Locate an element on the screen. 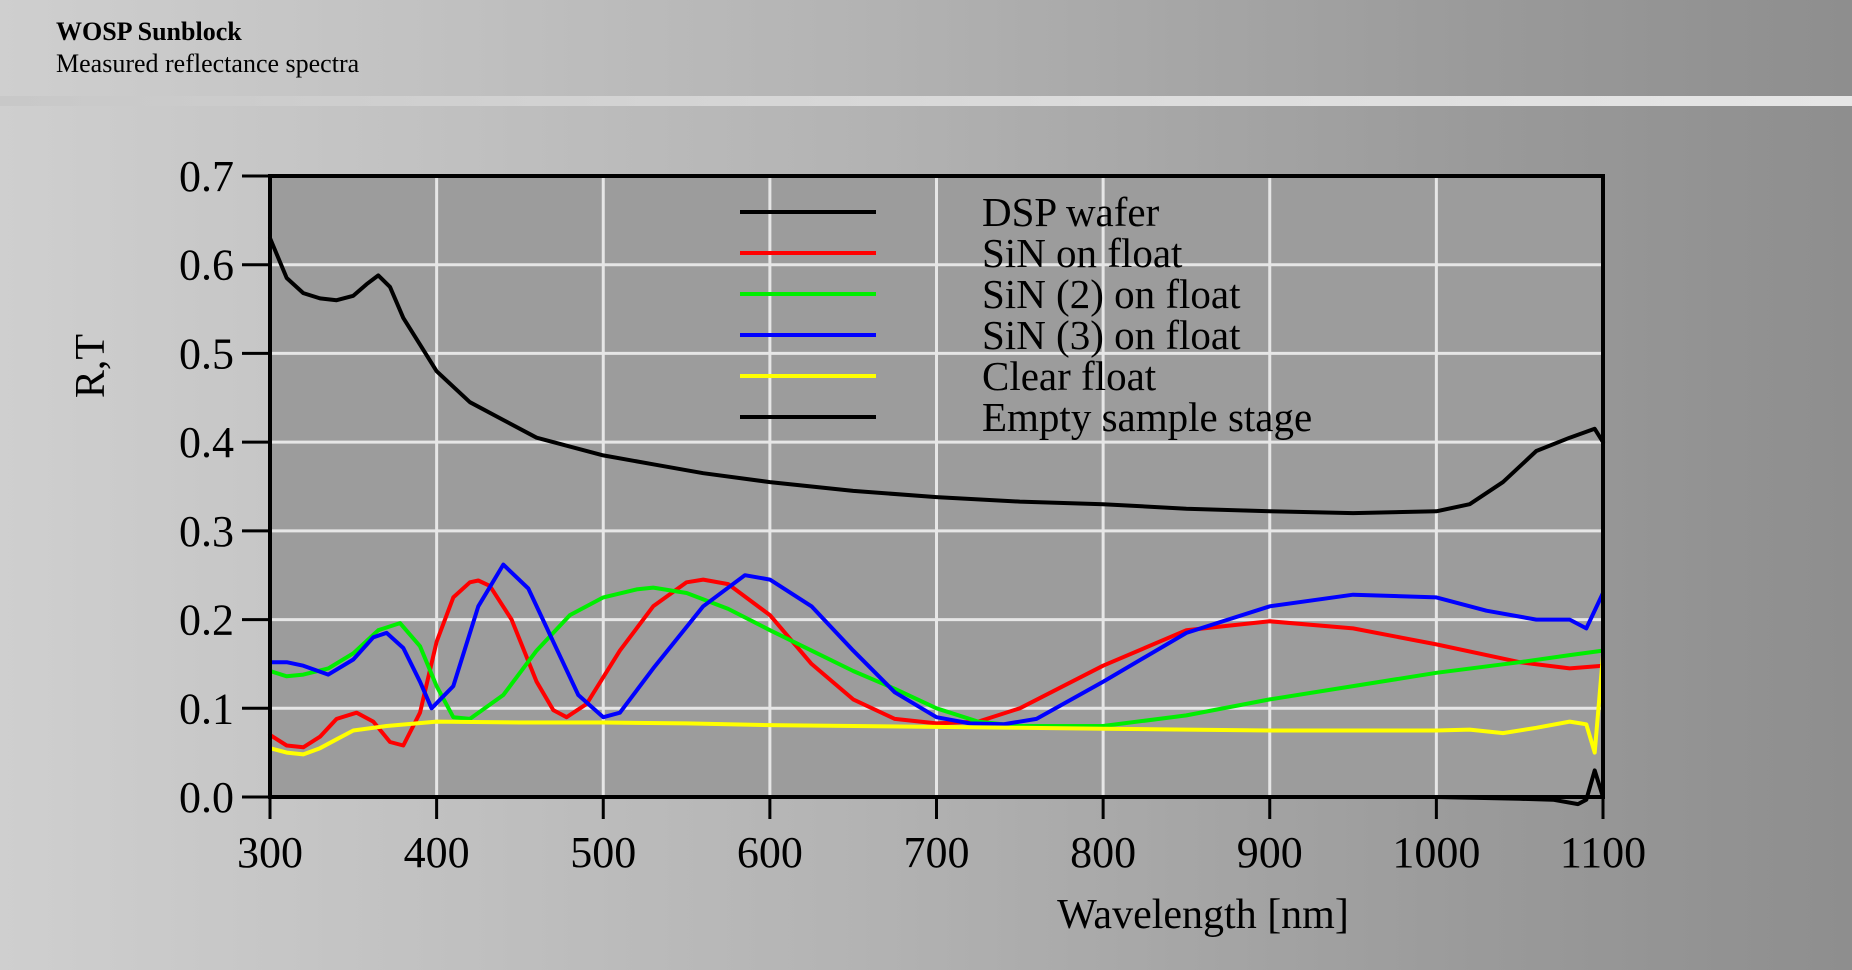 This screenshot has height=970, width=1852. header-divider is located at coordinates (926, 101).